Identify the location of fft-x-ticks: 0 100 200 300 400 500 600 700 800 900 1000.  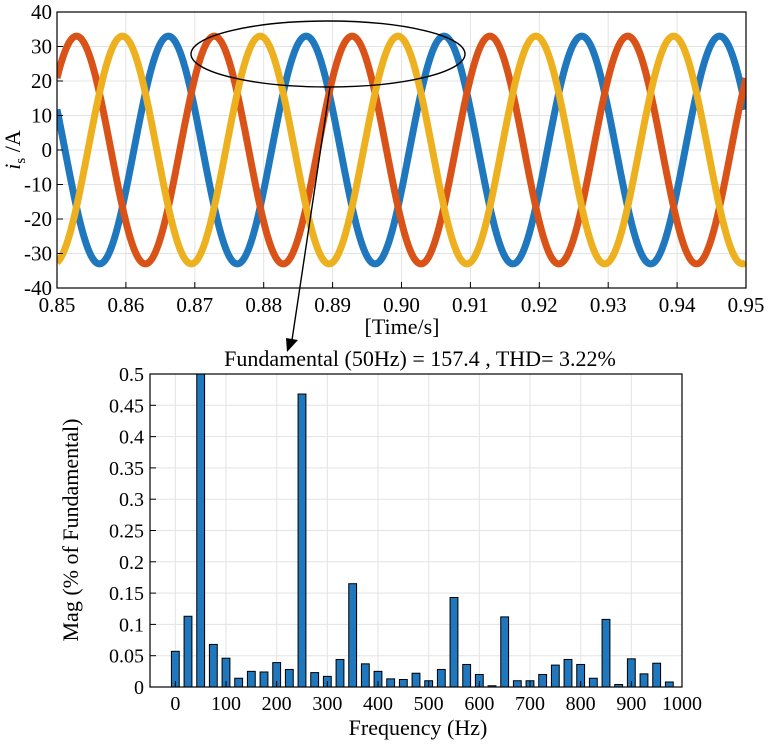
(436, 698).